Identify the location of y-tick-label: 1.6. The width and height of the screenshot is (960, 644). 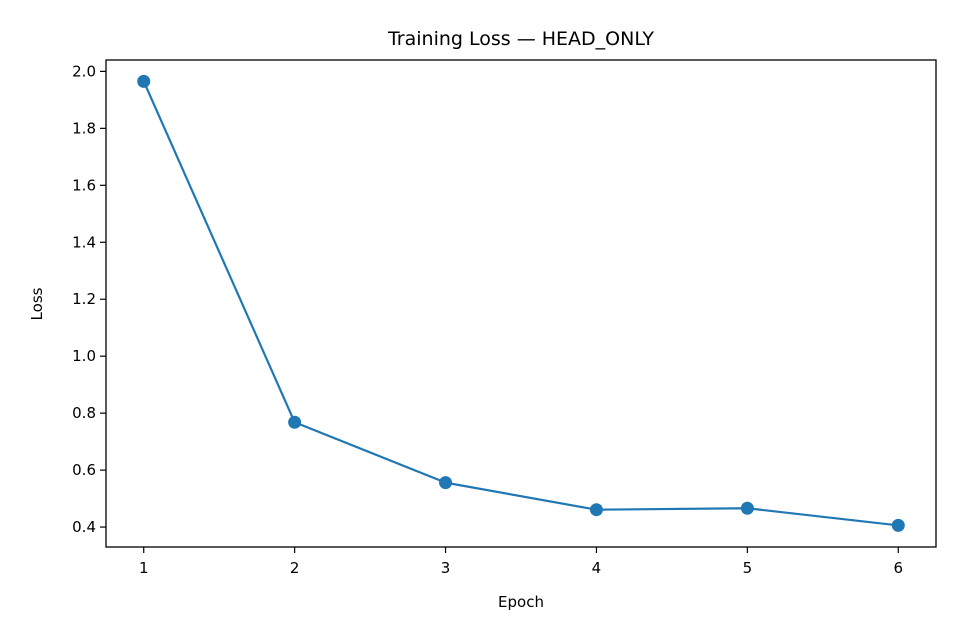
(84, 185).